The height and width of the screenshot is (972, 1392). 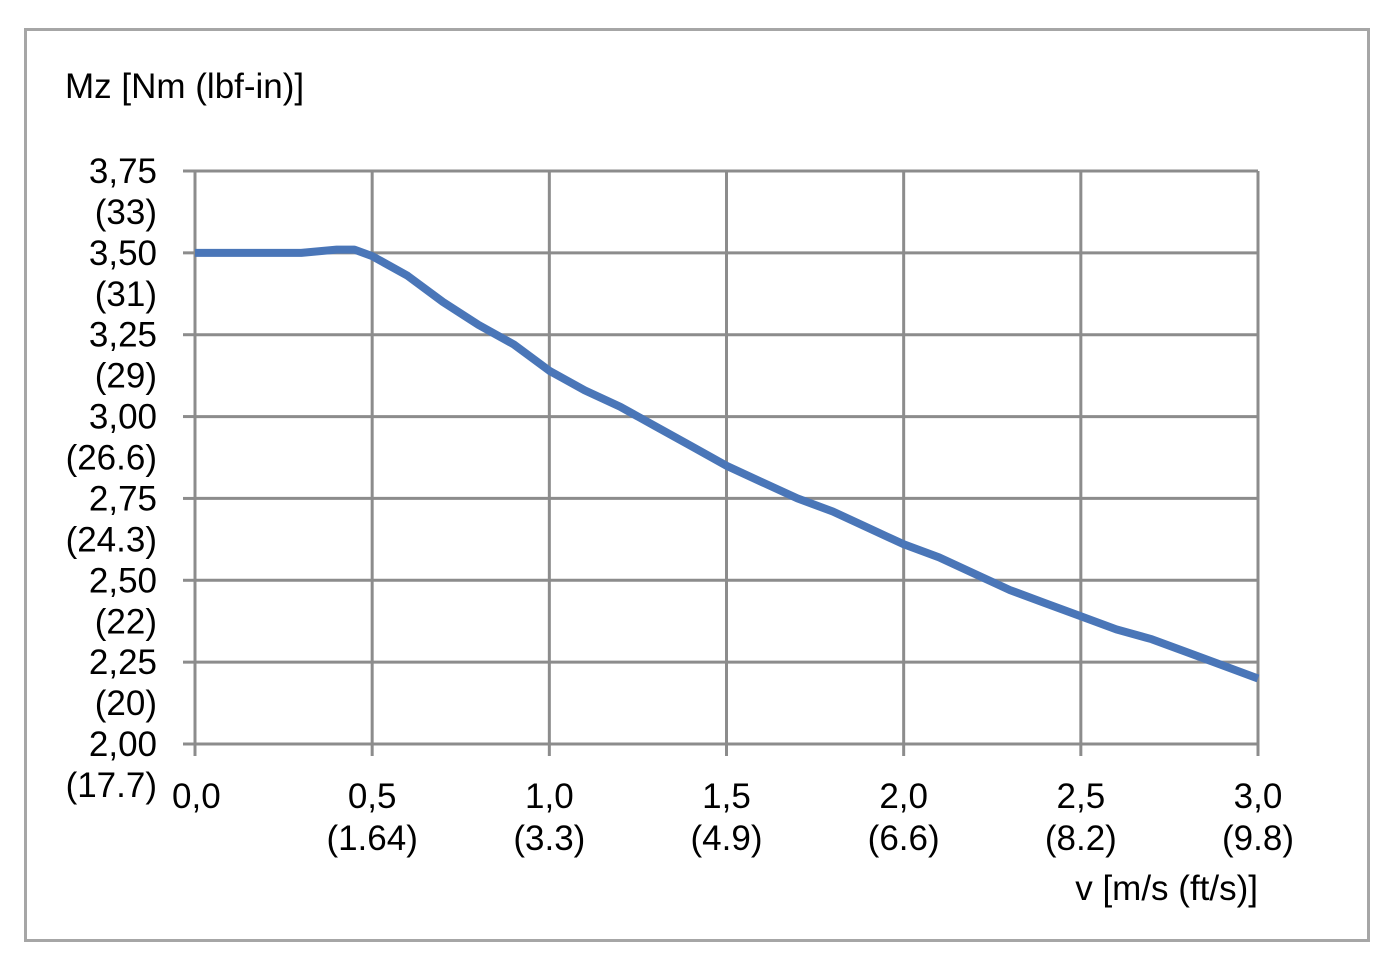 What do you see at coordinates (126, 621) in the screenshot?
I see `y-tick-sublabel: (22)` at bounding box center [126, 621].